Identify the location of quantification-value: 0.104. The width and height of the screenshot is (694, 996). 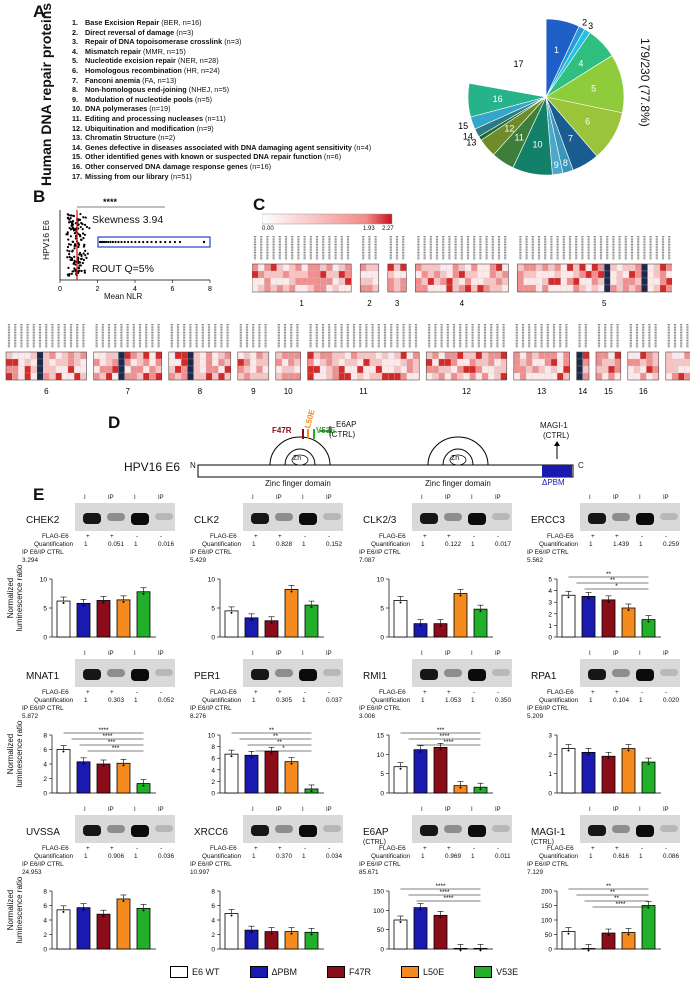
(621, 700).